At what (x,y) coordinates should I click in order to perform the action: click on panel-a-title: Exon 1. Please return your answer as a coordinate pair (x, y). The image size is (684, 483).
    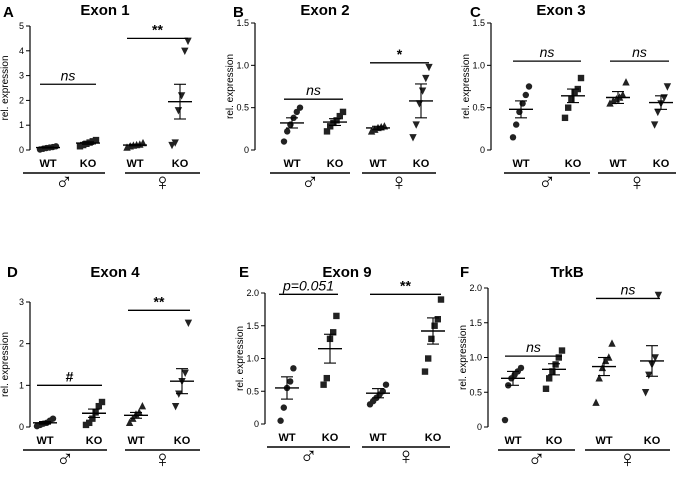
    Looking at the image, I should click on (104, 10).